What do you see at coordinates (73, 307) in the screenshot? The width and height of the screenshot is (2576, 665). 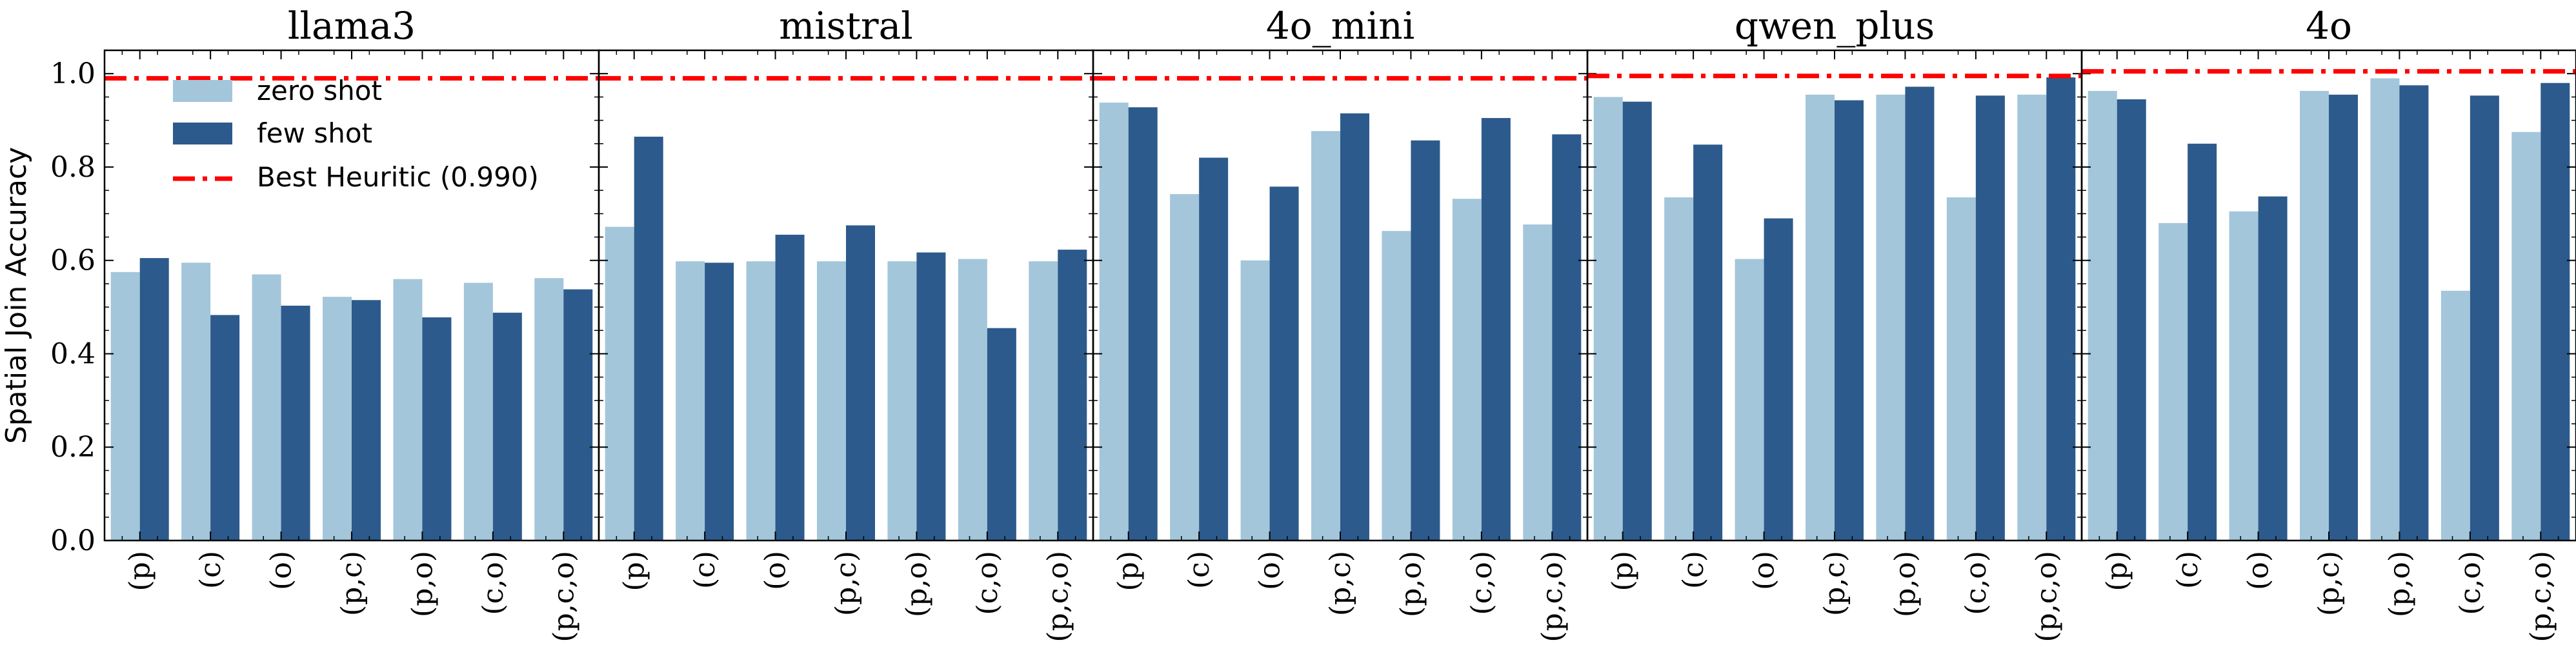 I see `y-tick-labels: 0.0 0.2 0.4 0.6 0.8 1.0` at bounding box center [73, 307].